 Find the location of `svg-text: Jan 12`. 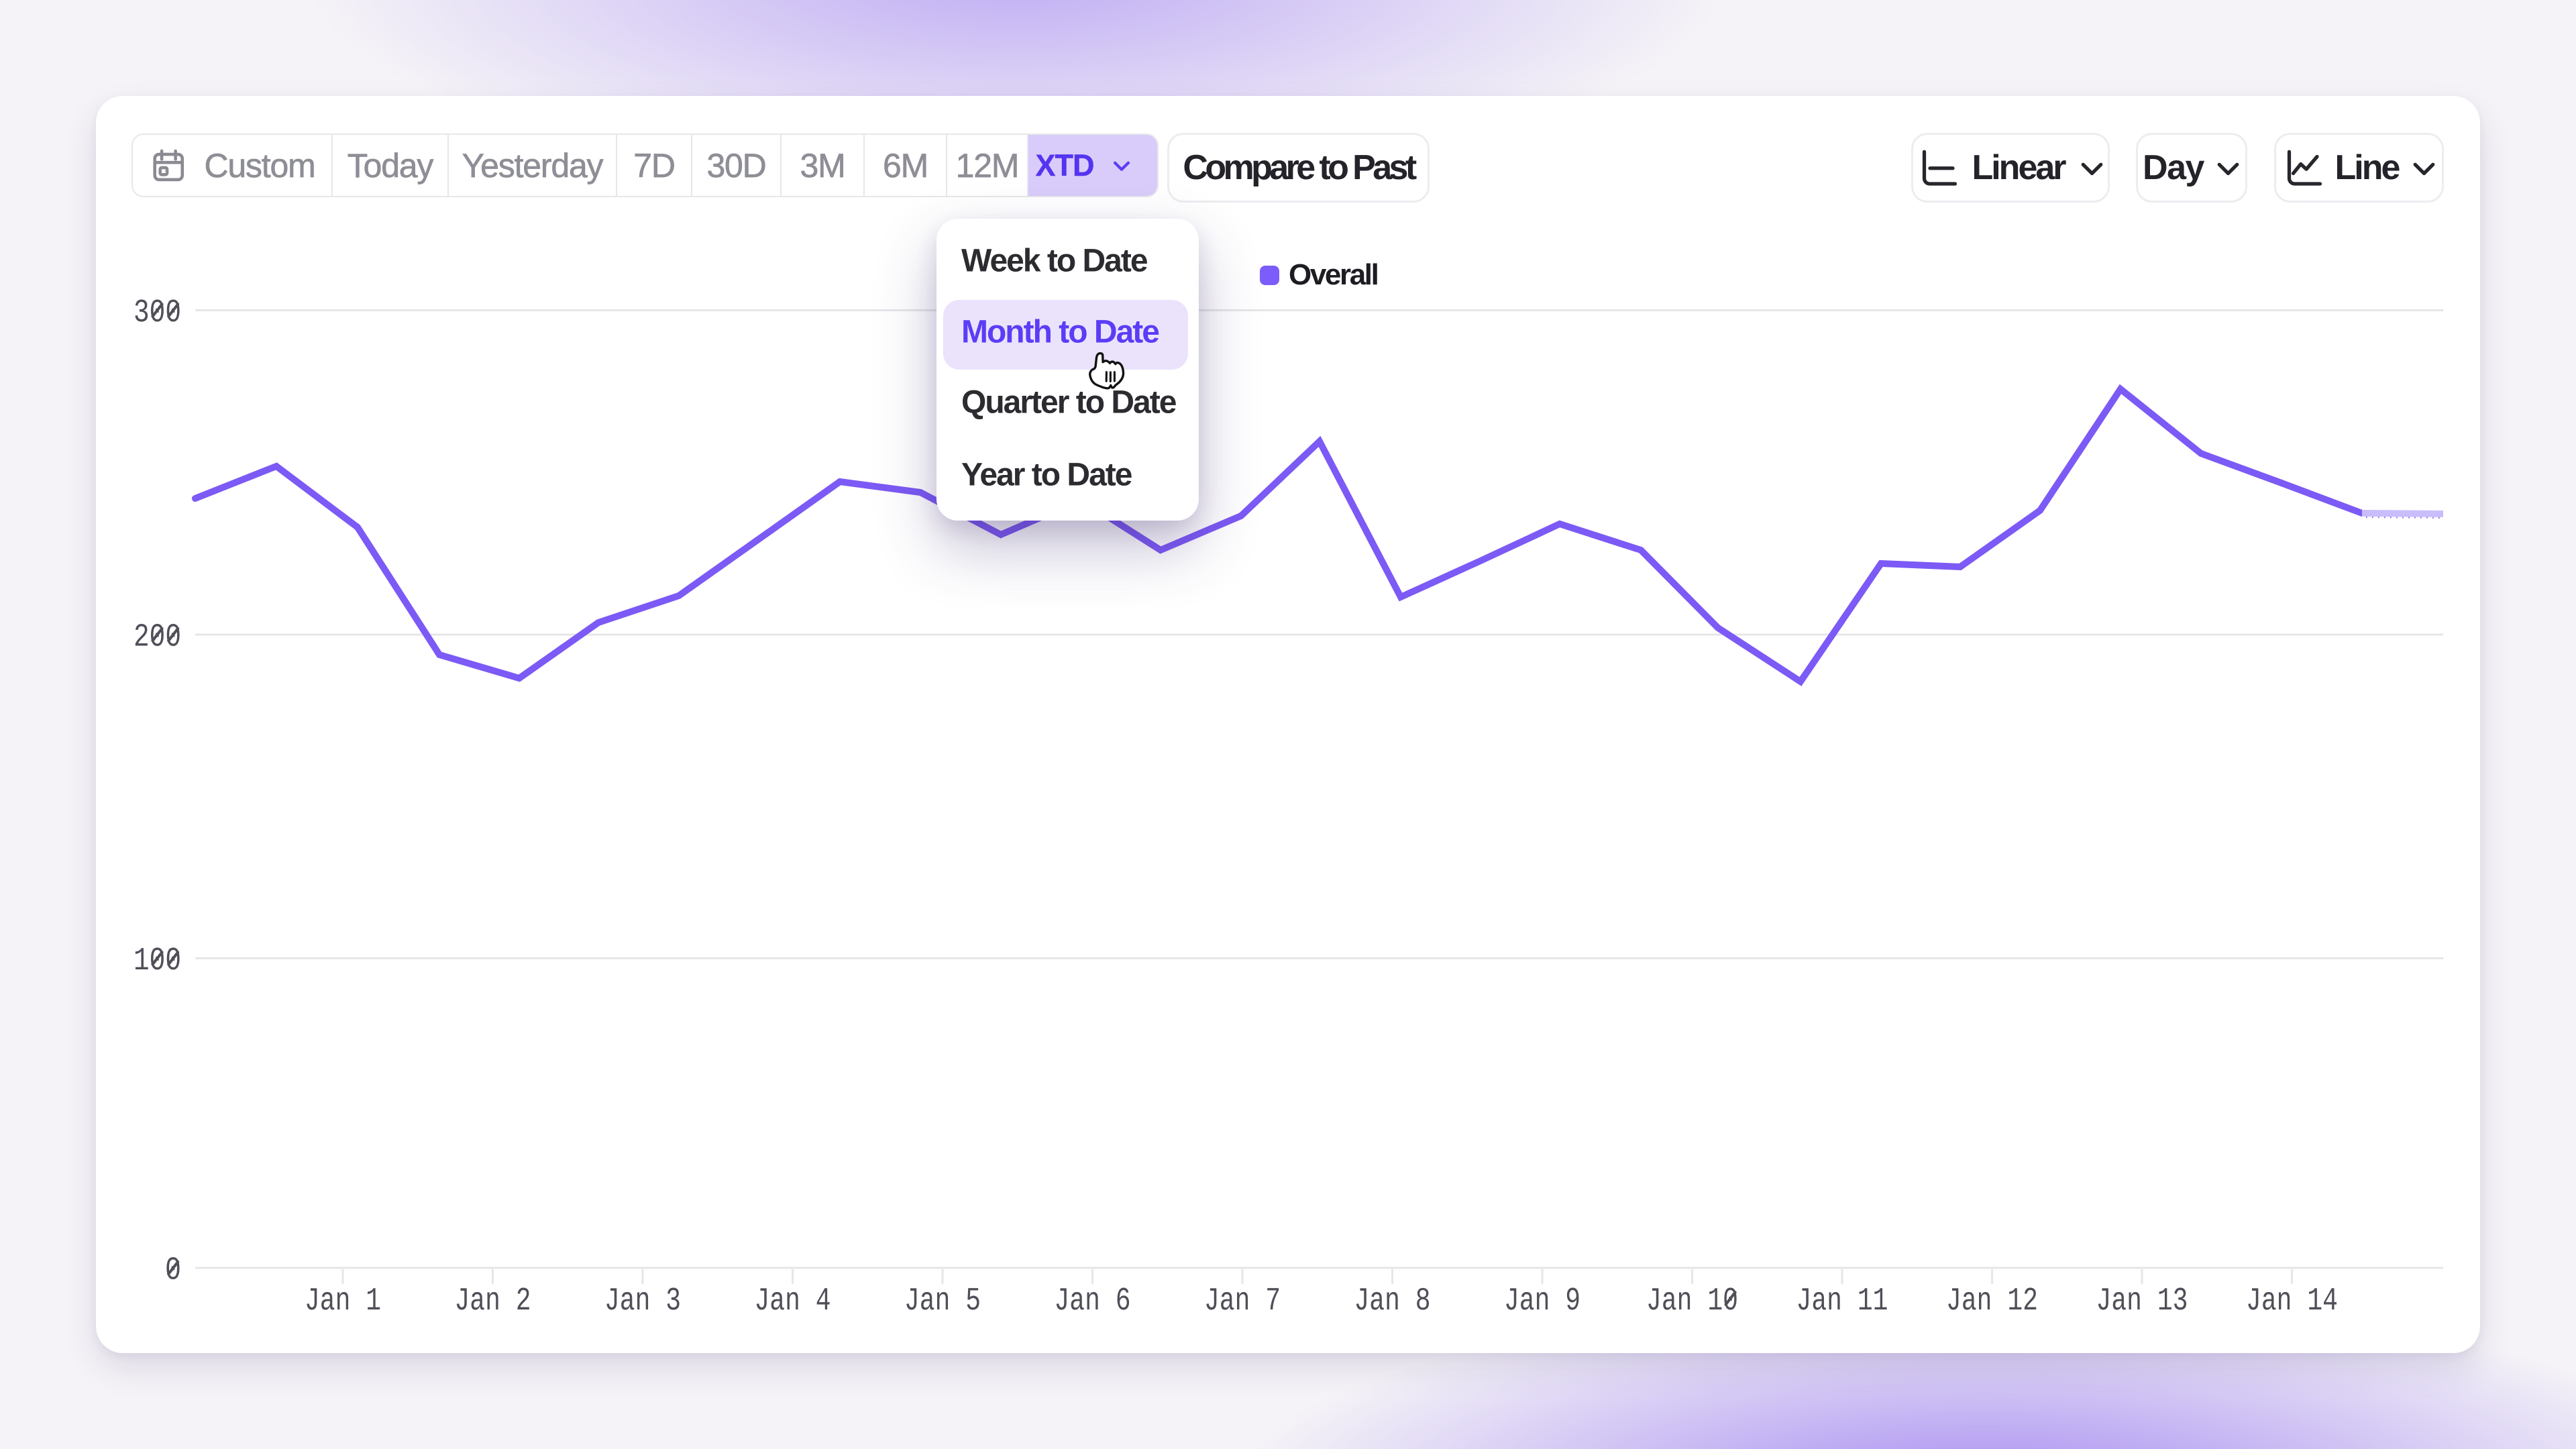

svg-text: Jan 12 is located at coordinates (1992, 1301).